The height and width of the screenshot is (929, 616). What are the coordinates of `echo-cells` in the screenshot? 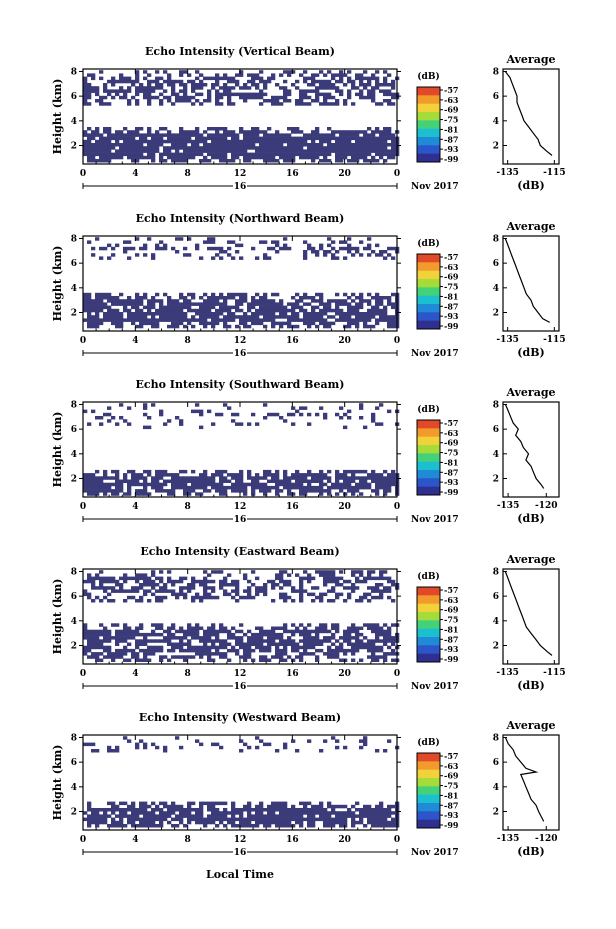 It's located at (241, 782).